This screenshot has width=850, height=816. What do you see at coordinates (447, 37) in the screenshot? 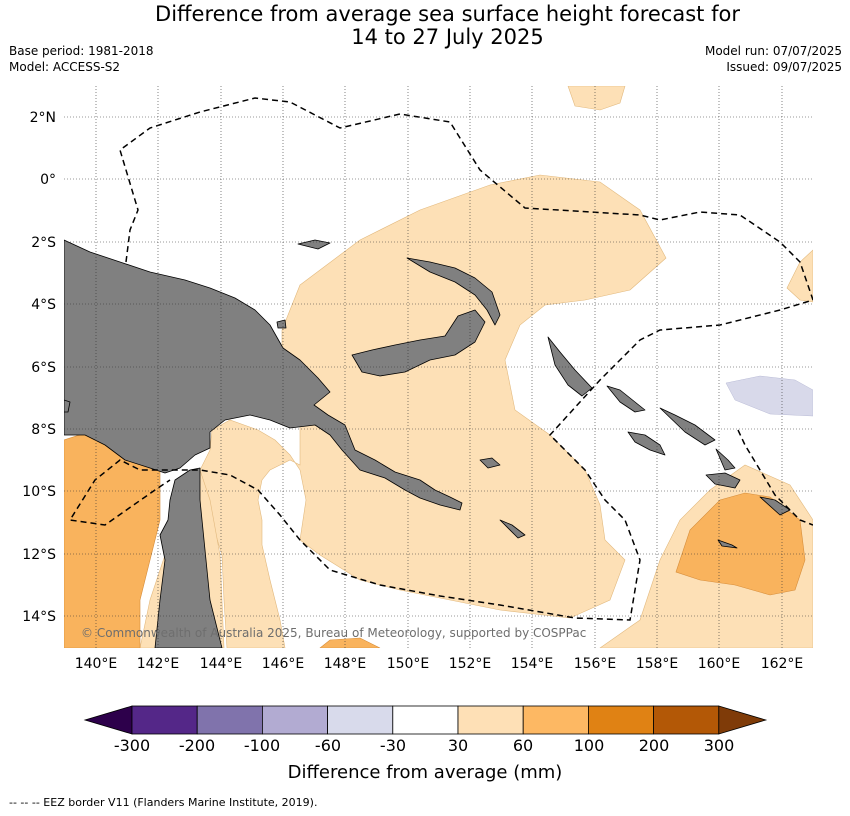
I see `title-line-2: 14 to 27 July 2025` at bounding box center [447, 37].